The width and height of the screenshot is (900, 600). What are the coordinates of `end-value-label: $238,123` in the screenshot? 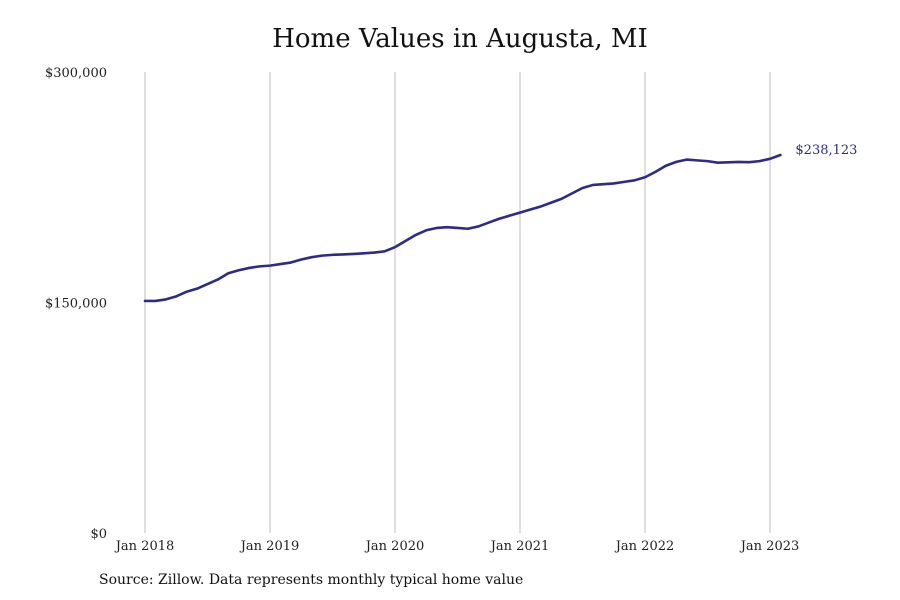 It's located at (826, 150).